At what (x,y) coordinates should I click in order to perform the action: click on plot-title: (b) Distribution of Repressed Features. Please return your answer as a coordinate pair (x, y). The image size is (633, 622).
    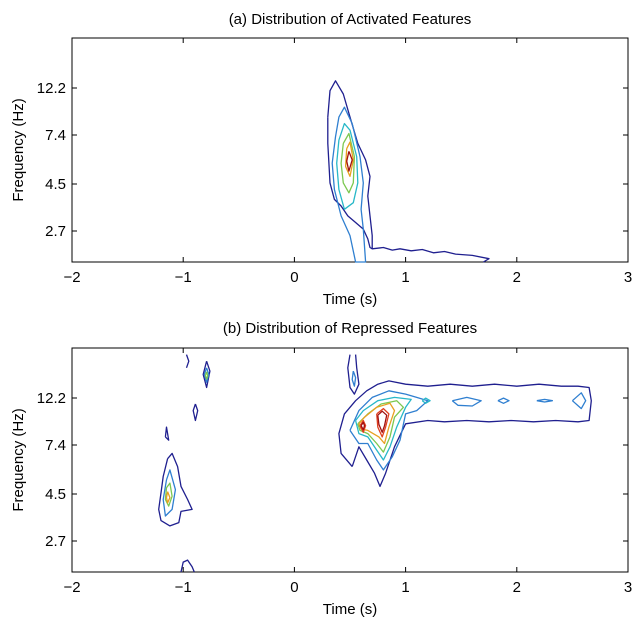
    Looking at the image, I should click on (350, 328).